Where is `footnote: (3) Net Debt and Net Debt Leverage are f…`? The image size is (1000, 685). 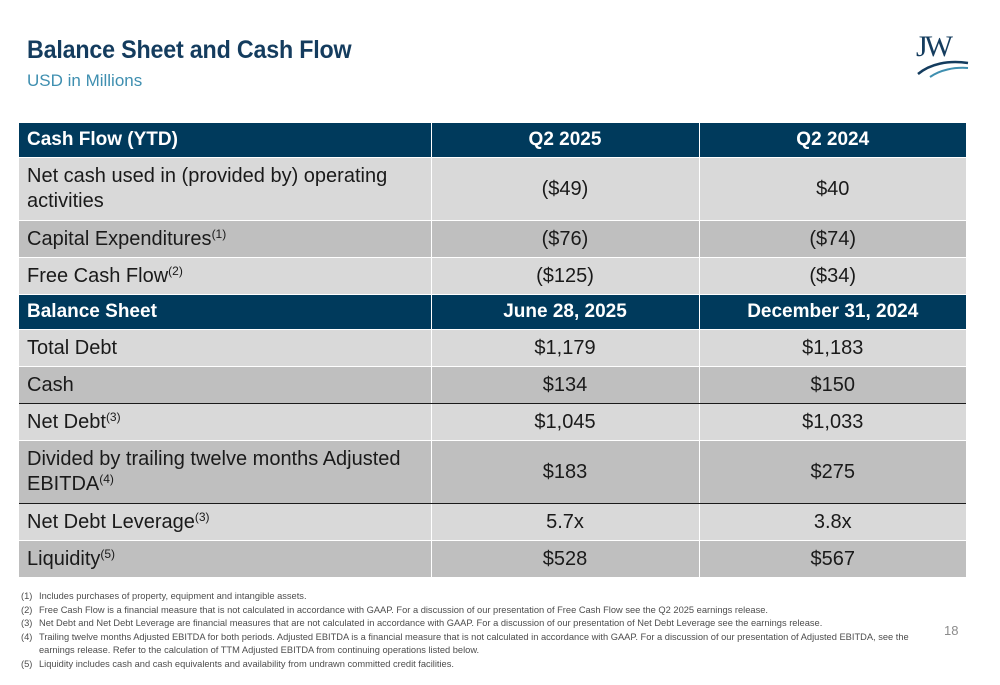 footnote: (3) Net Debt and Net Debt Leverage are f… is located at coordinates (471, 624).